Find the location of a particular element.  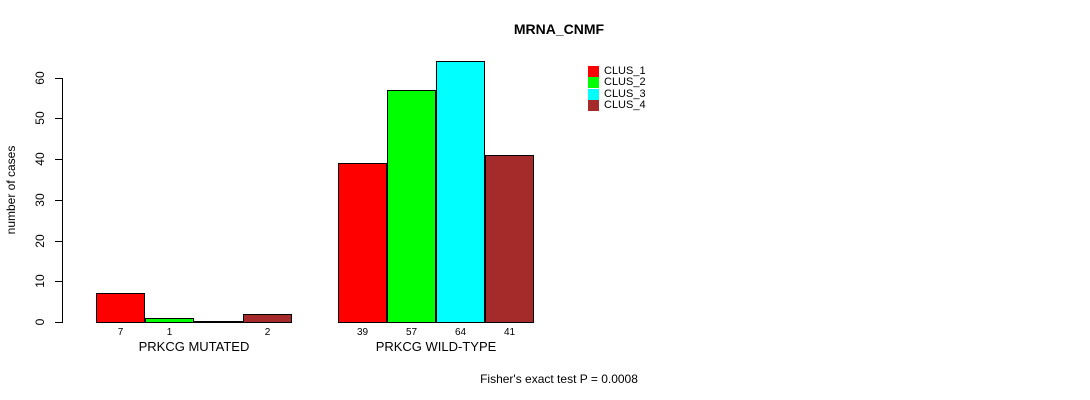

bar-value-label: 57 is located at coordinates (411, 332).